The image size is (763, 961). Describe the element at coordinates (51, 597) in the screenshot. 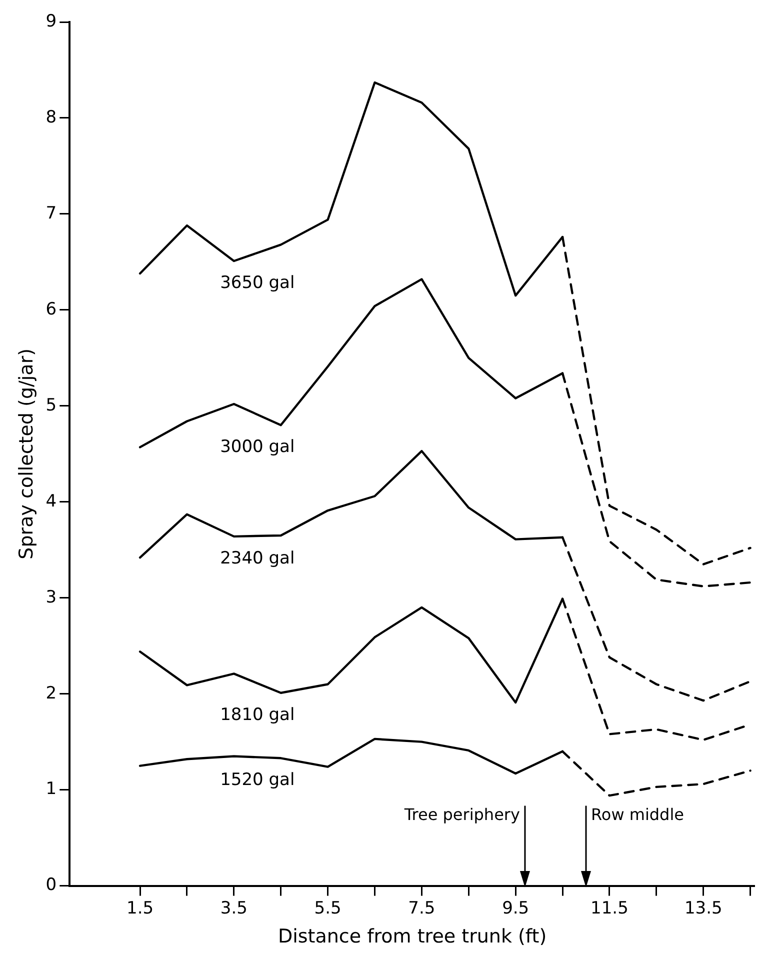

I see `y-tick-label: 3` at that location.